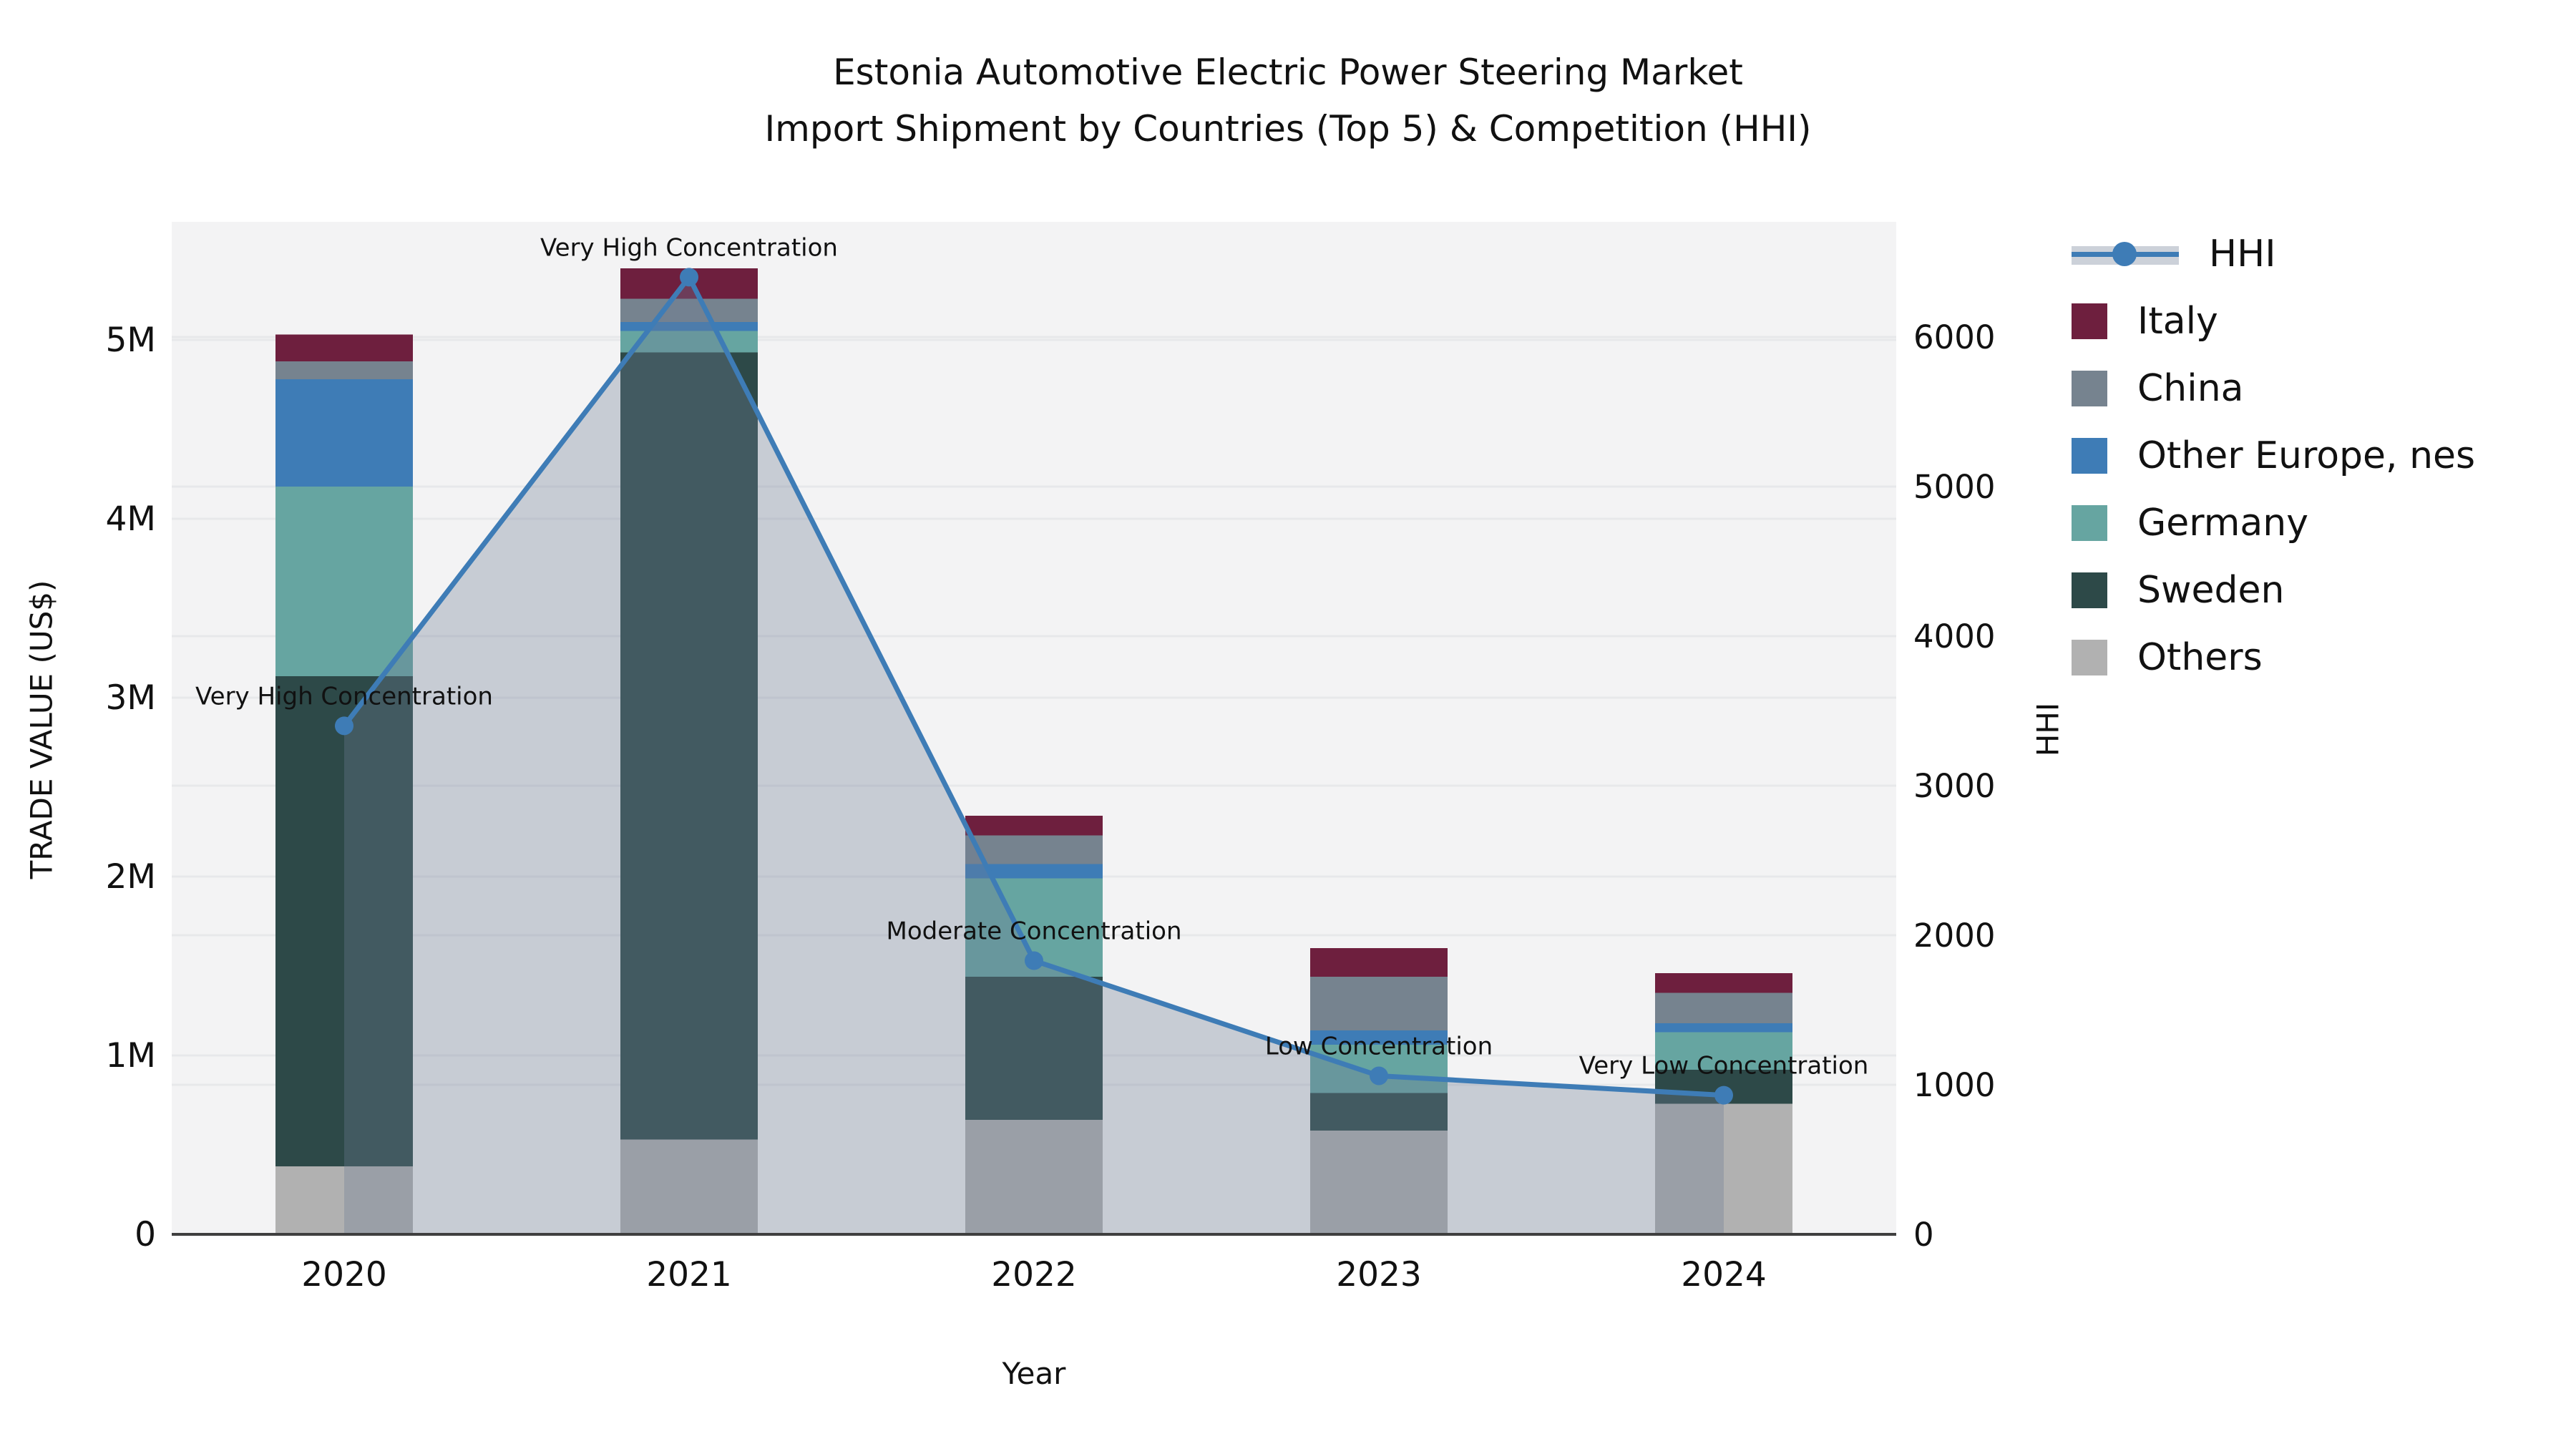 Image resolution: width=2576 pixels, height=1449 pixels. I want to click on y-tick-left-0: 0, so click(145, 1234).